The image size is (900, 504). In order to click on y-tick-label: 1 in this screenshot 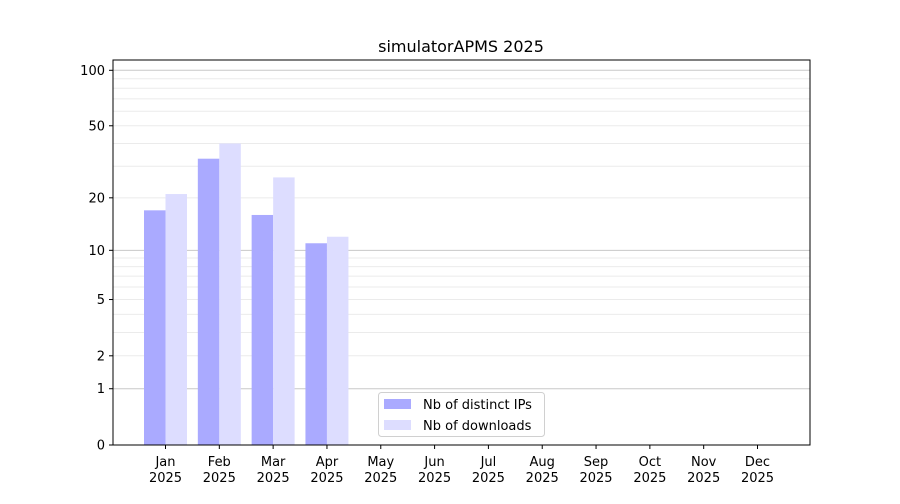, I will do `click(101, 389)`.